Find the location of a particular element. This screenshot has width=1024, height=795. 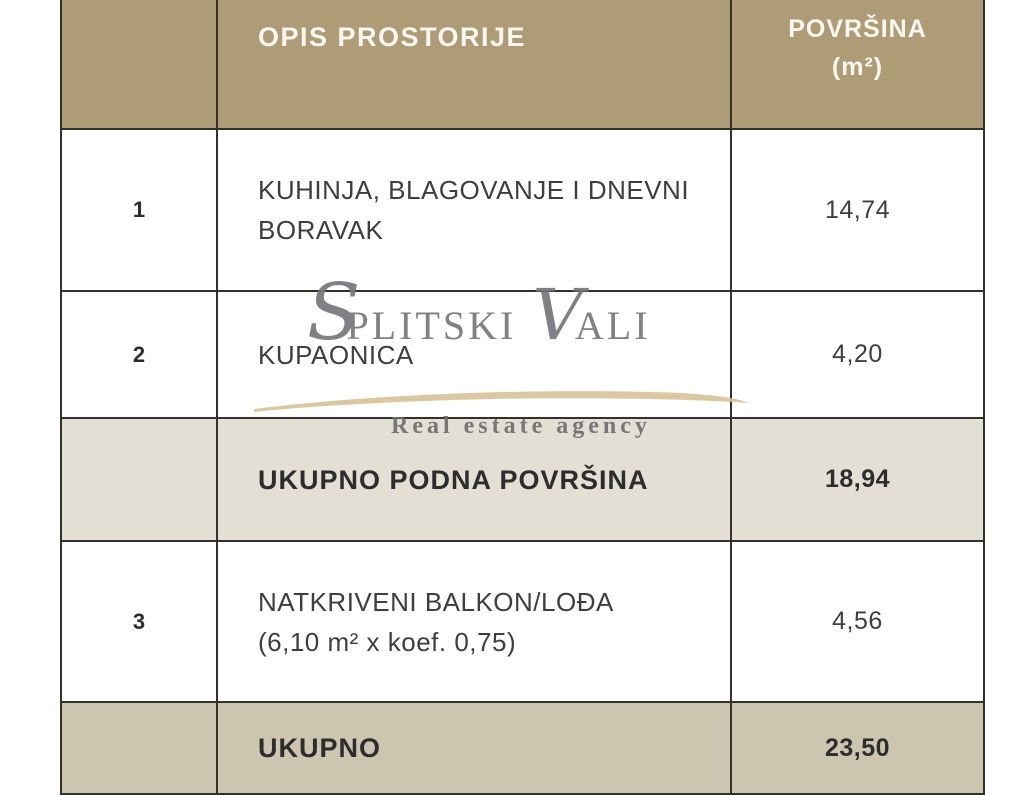

row-area-value: 14,74 is located at coordinates (857, 209).